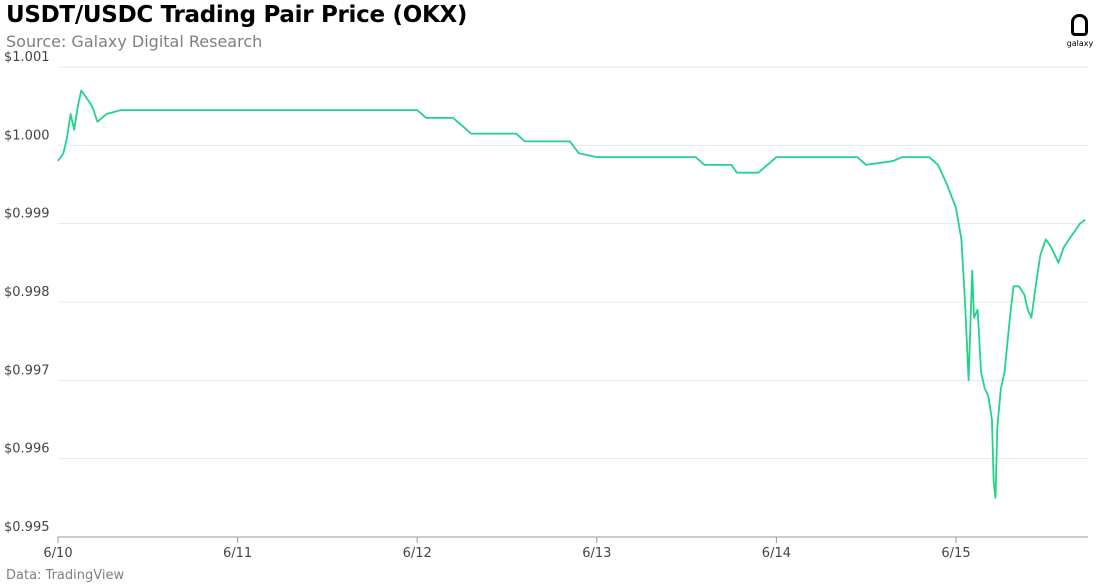 The width and height of the screenshot is (1100, 587). Describe the element at coordinates (417, 553) in the screenshot. I see `x-tick-label: 6/12` at that location.